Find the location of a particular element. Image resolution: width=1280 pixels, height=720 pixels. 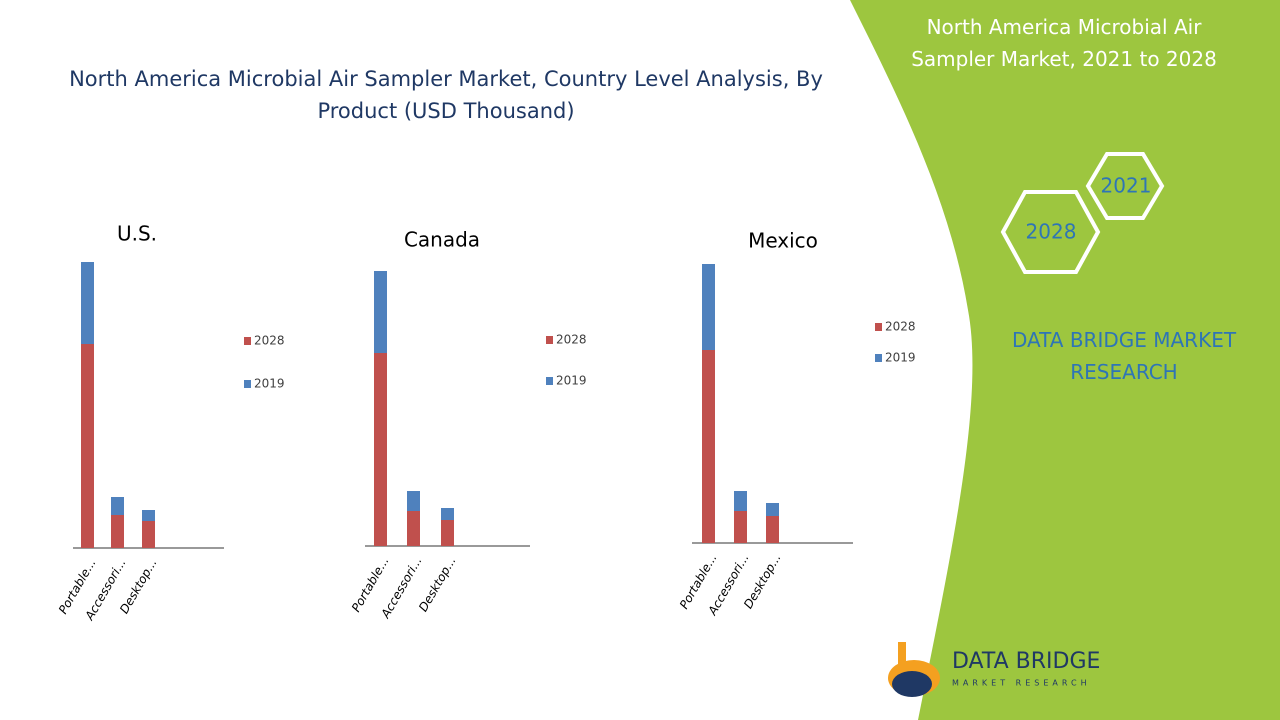

chart-title: Canada is located at coordinates (442, 240).